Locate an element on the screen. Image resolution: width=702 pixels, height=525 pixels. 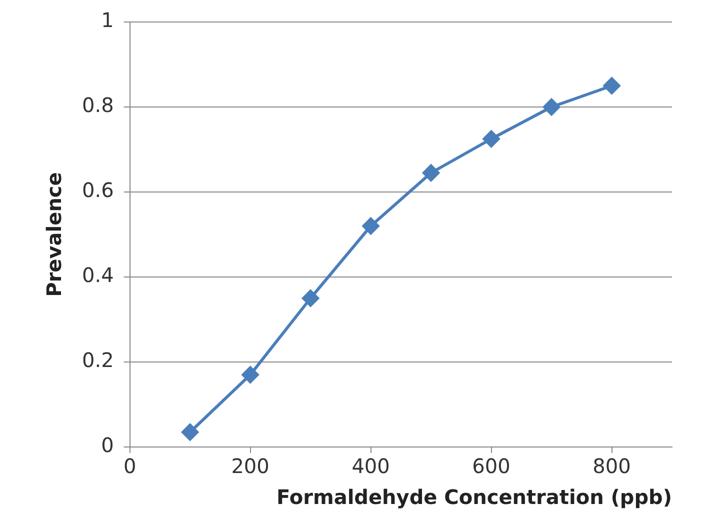
x-tick-label: 600 is located at coordinates (491, 466).